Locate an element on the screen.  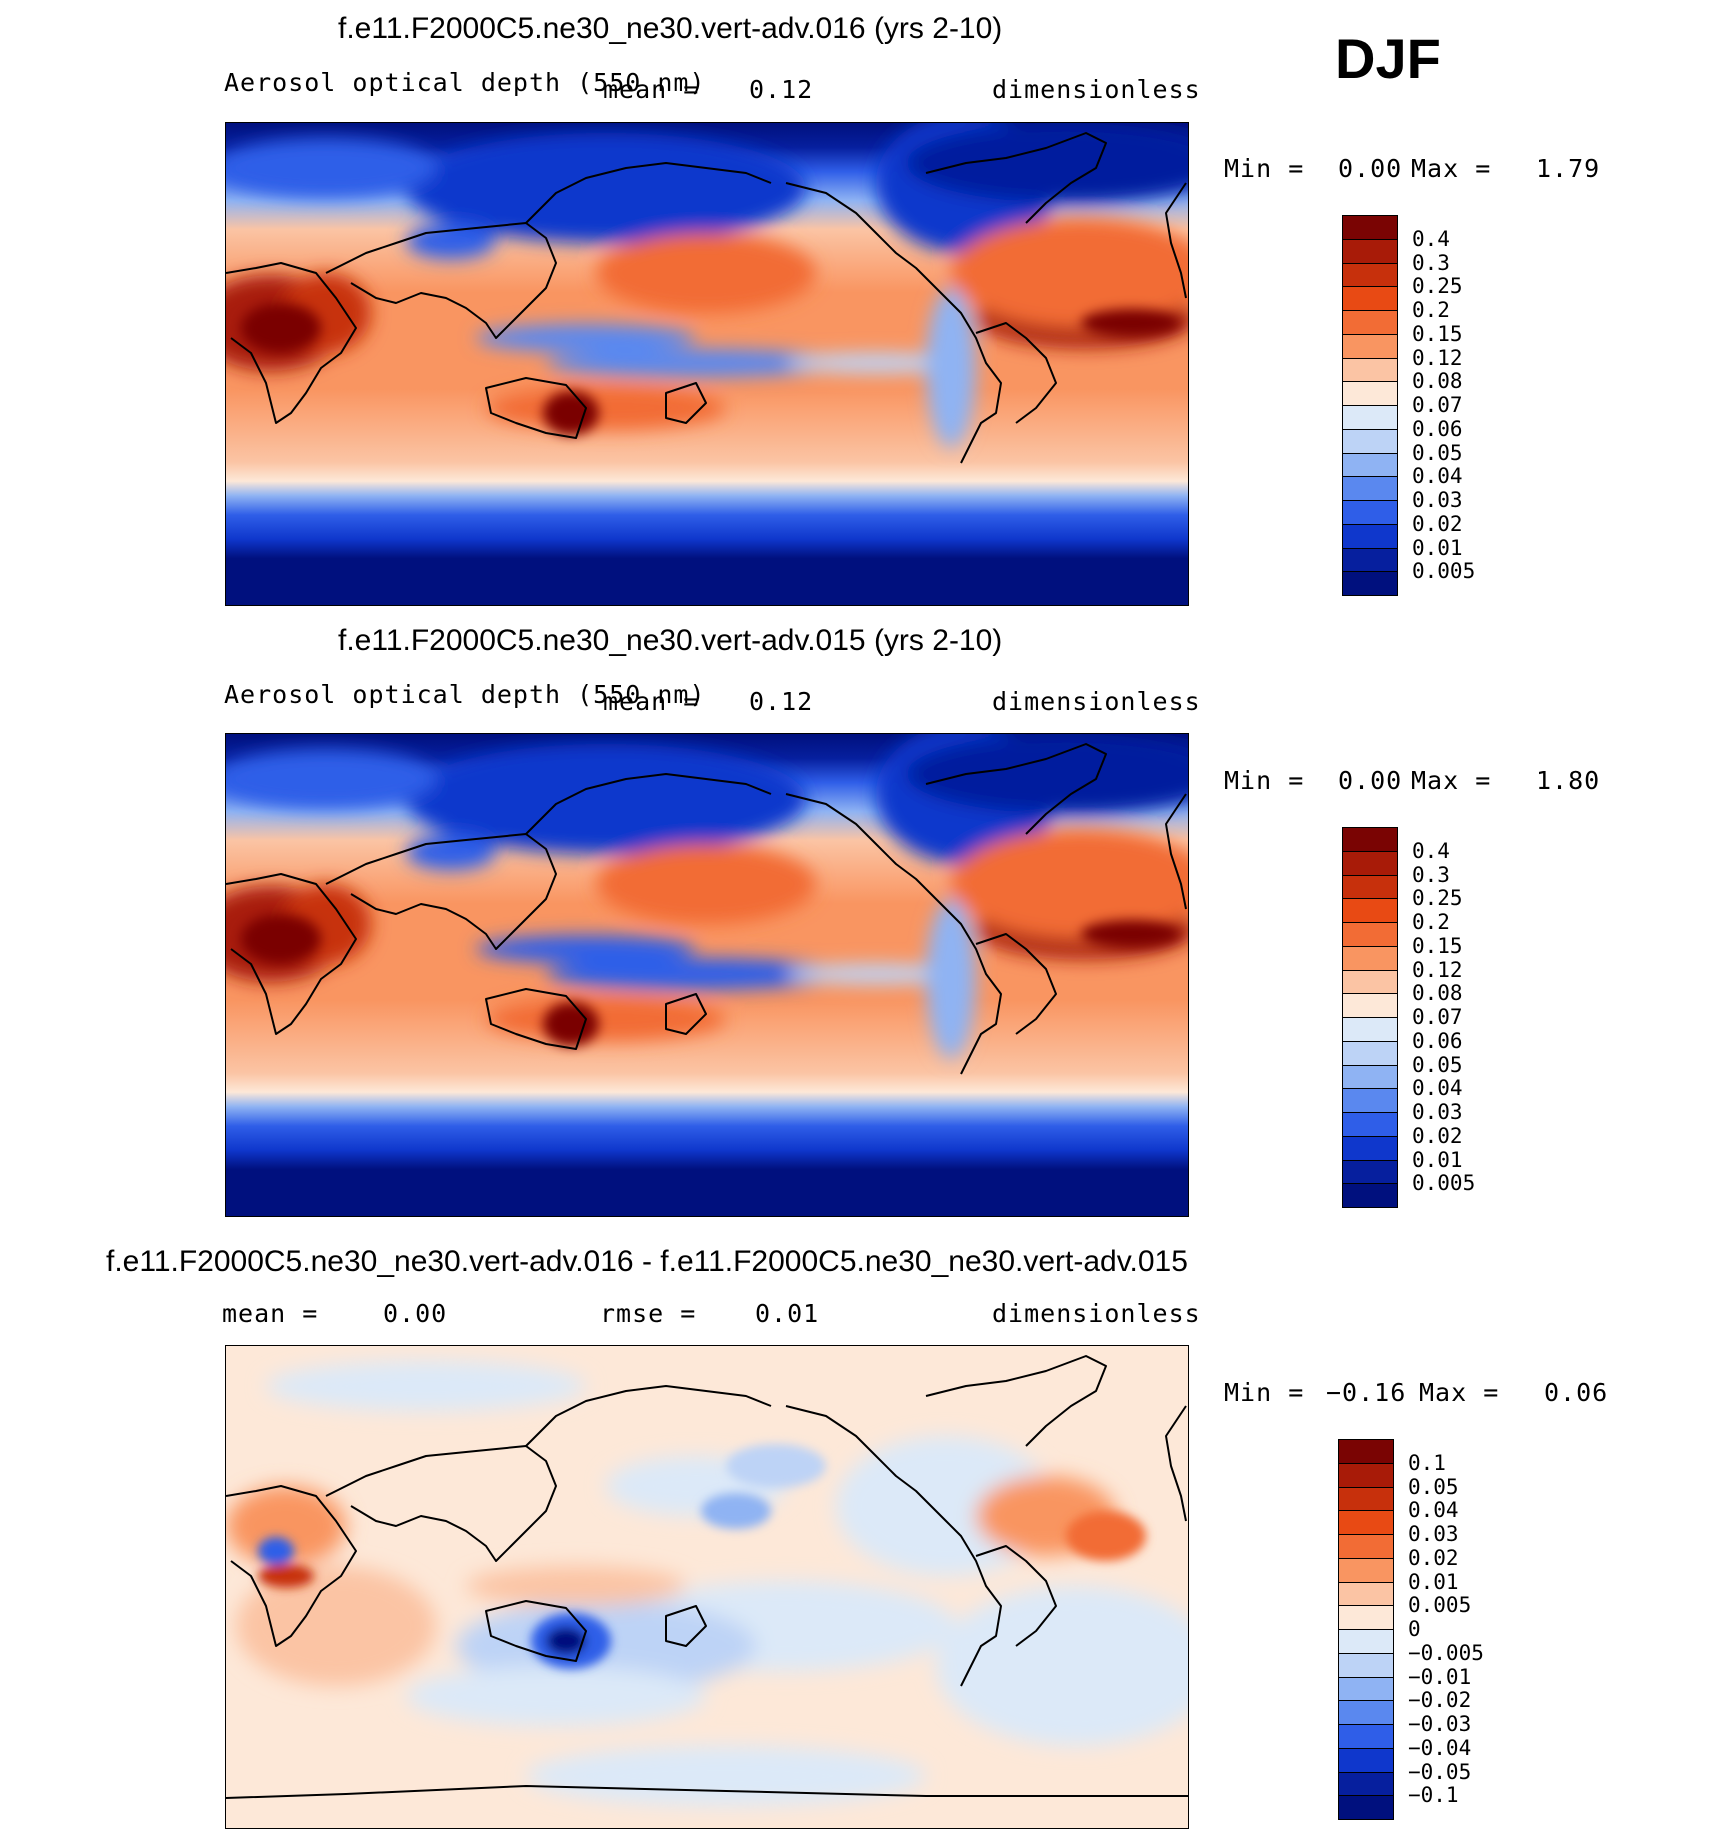
panel-3-mean-label: mean = is located at coordinates (270, 1313).